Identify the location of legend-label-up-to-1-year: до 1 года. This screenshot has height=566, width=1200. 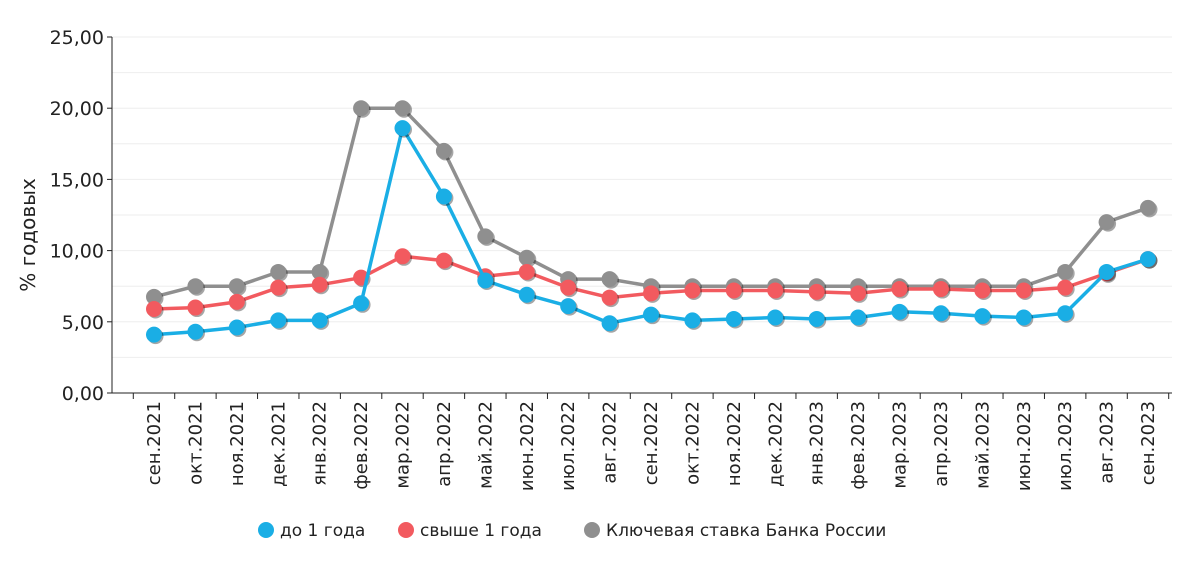
(322, 531).